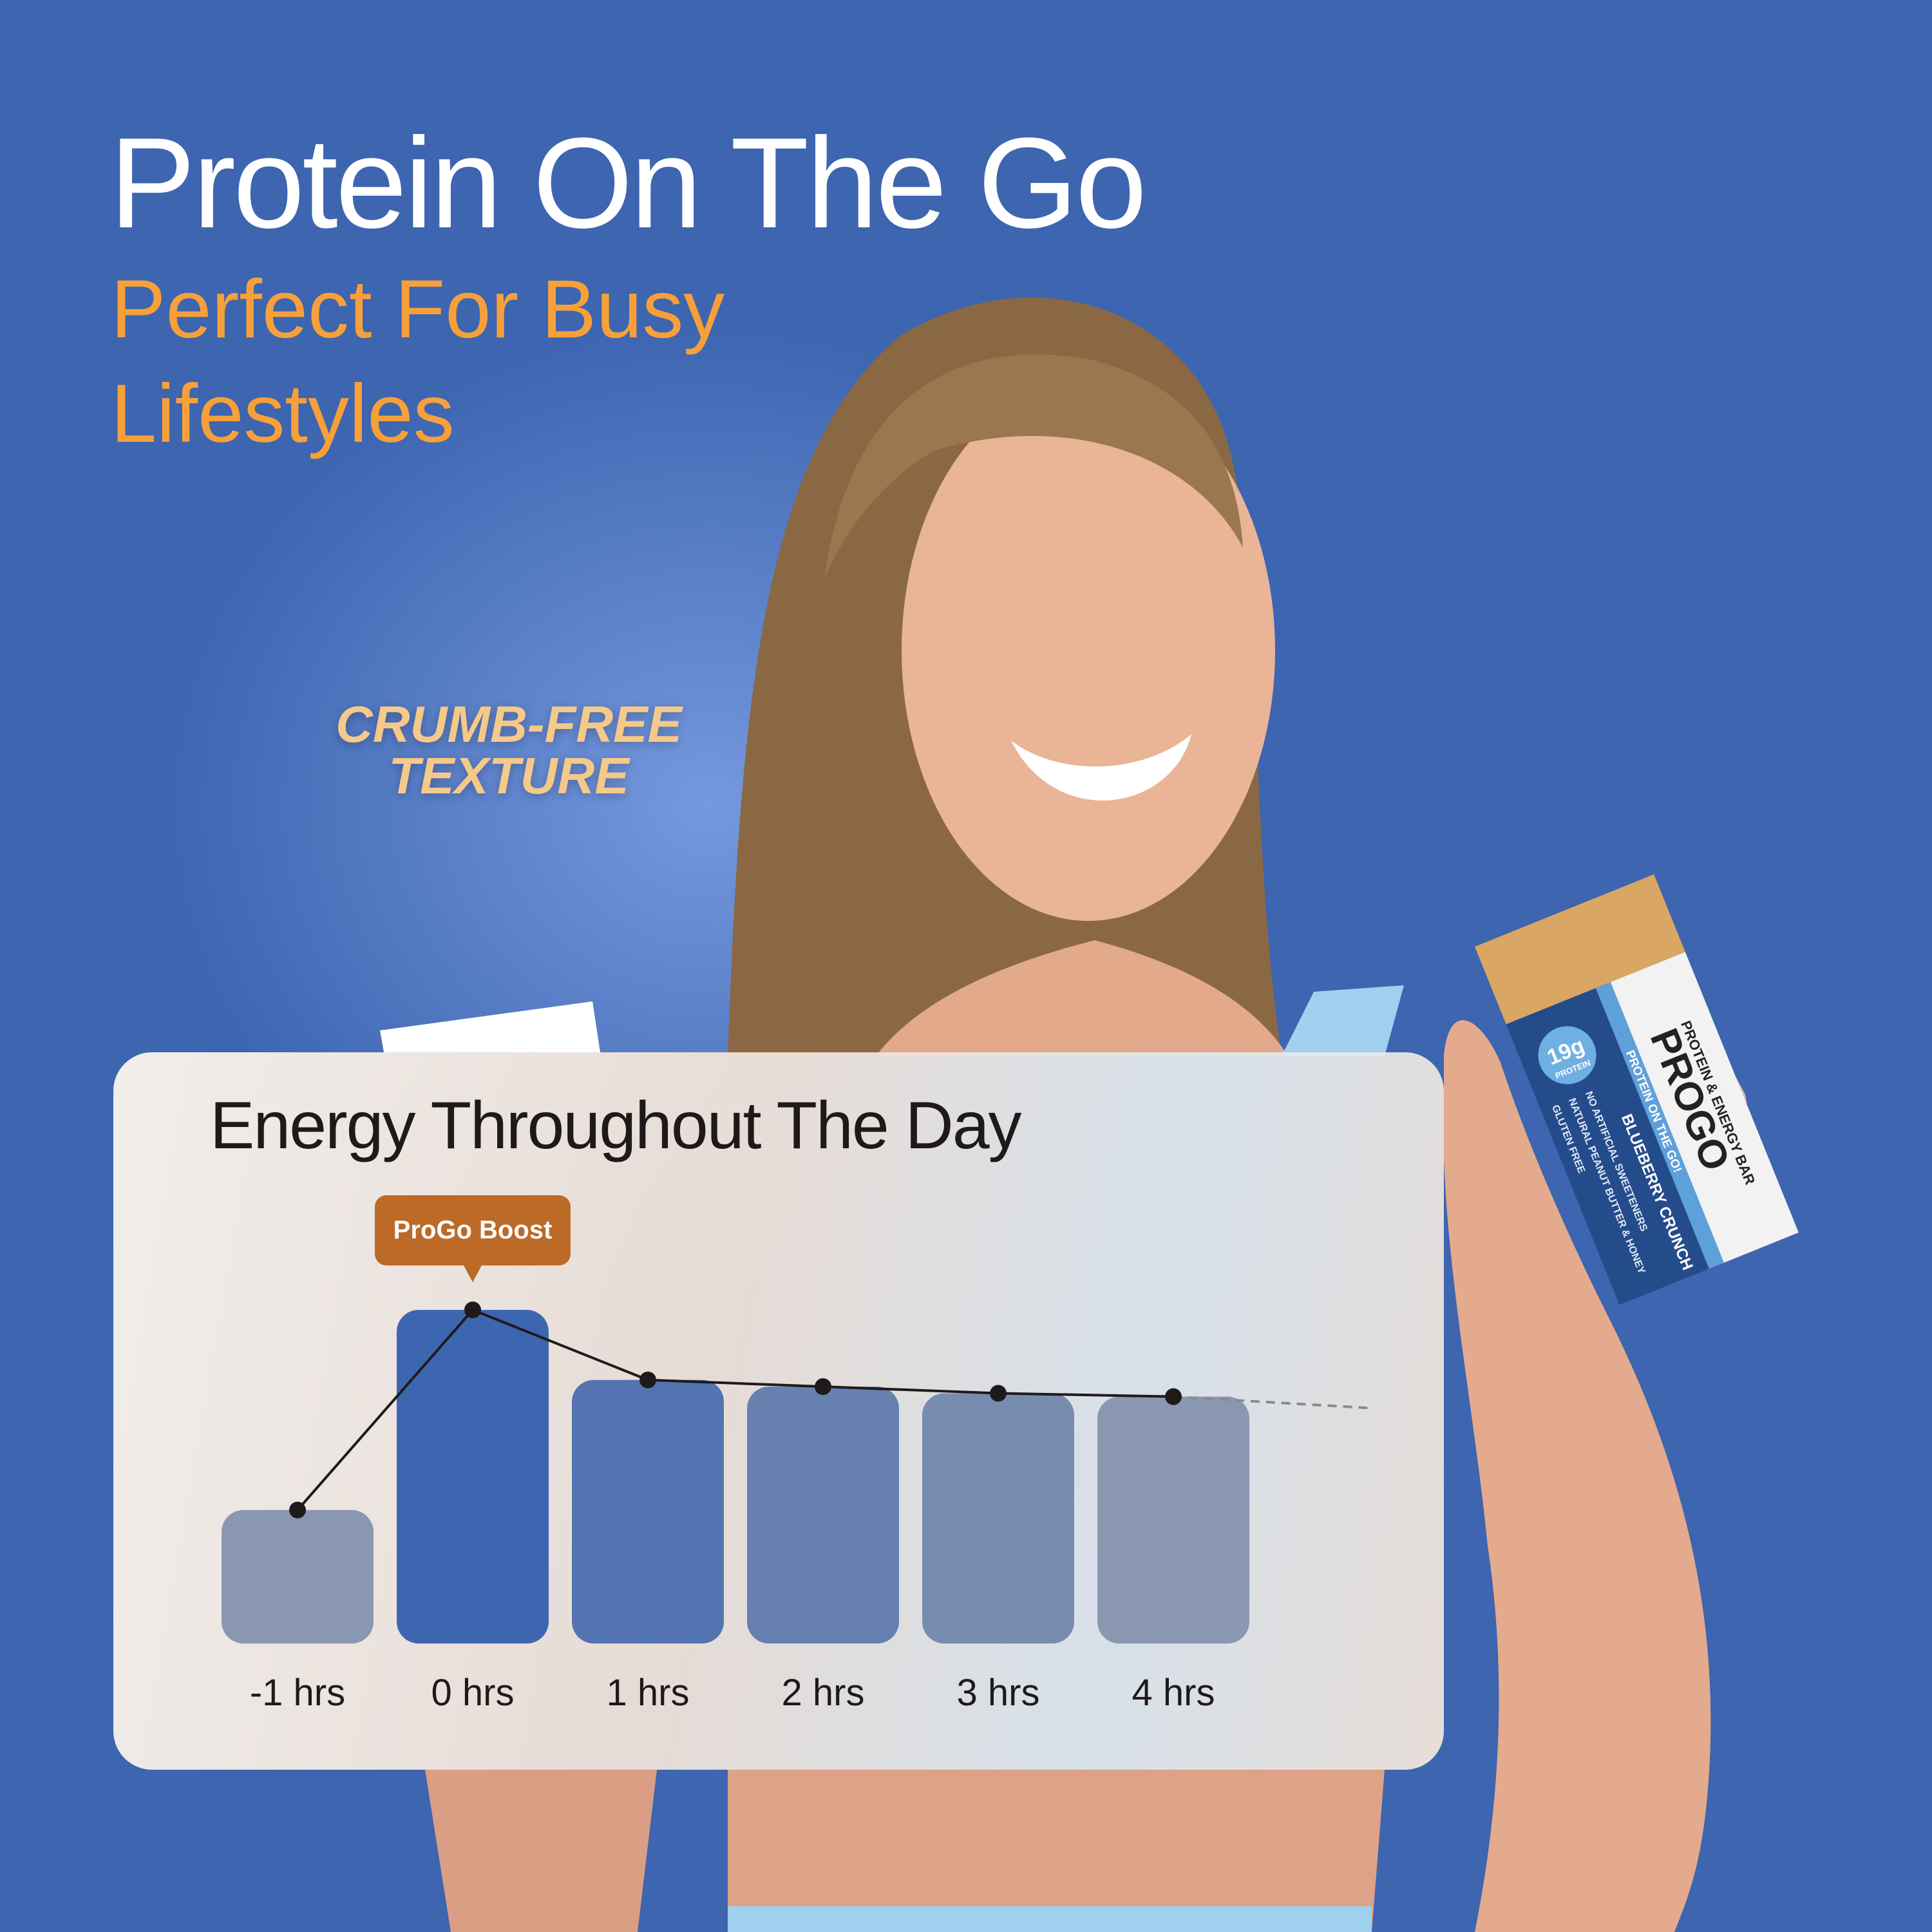  Describe the element at coordinates (473, 1238) in the screenshot. I see `progo-boost-badge: ProGo Boost` at that location.